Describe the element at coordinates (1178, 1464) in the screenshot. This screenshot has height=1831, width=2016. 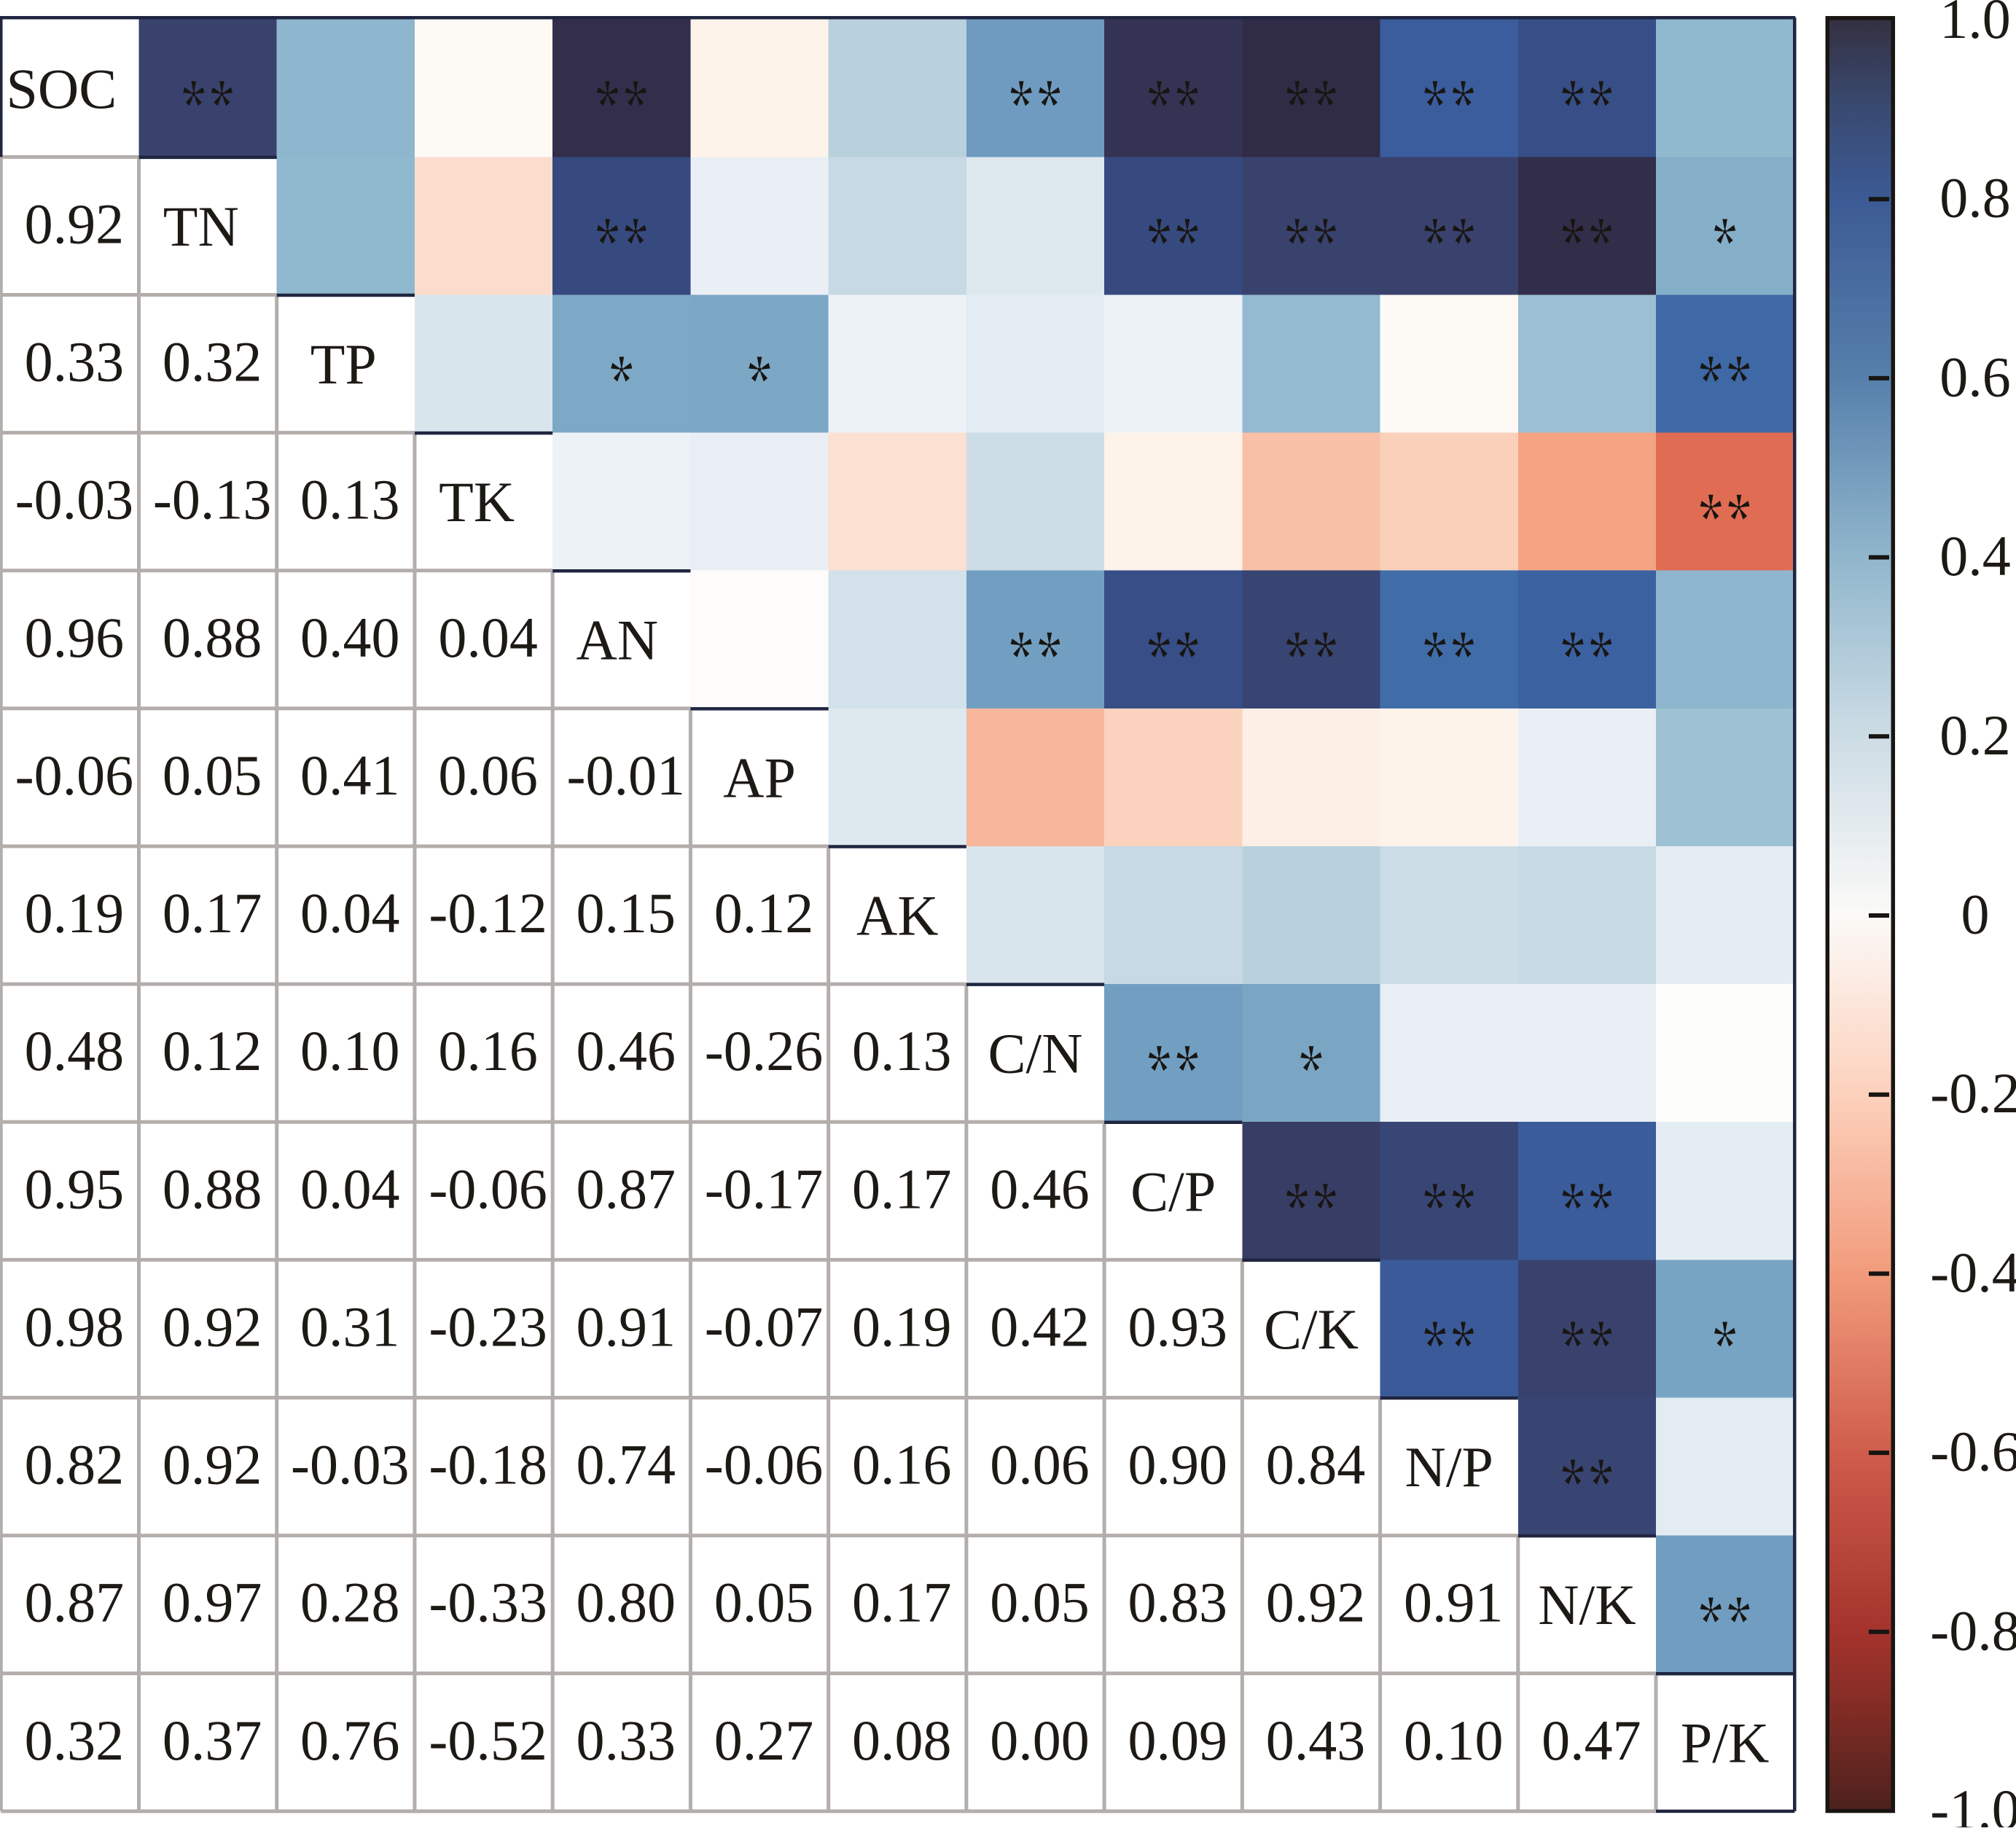
I see `svg-text: 0.90` at that location.